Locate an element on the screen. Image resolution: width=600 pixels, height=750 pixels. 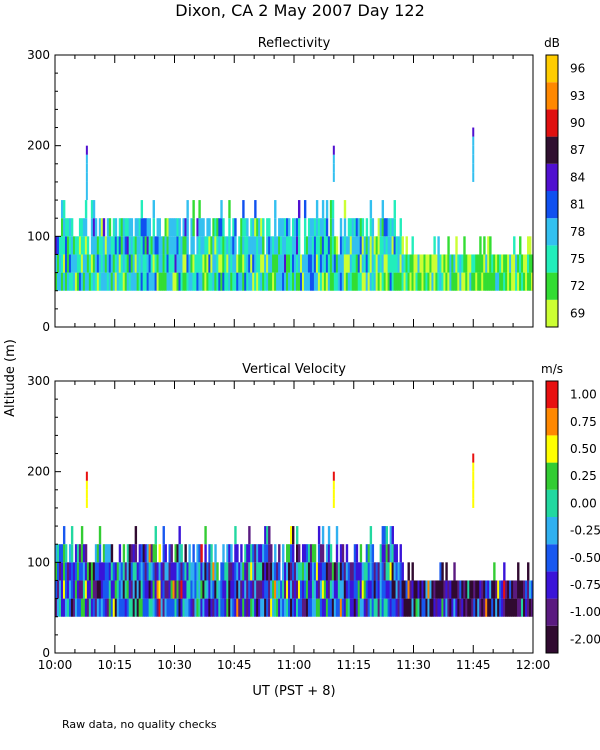
colorbar-swatch is located at coordinates (552, 395).